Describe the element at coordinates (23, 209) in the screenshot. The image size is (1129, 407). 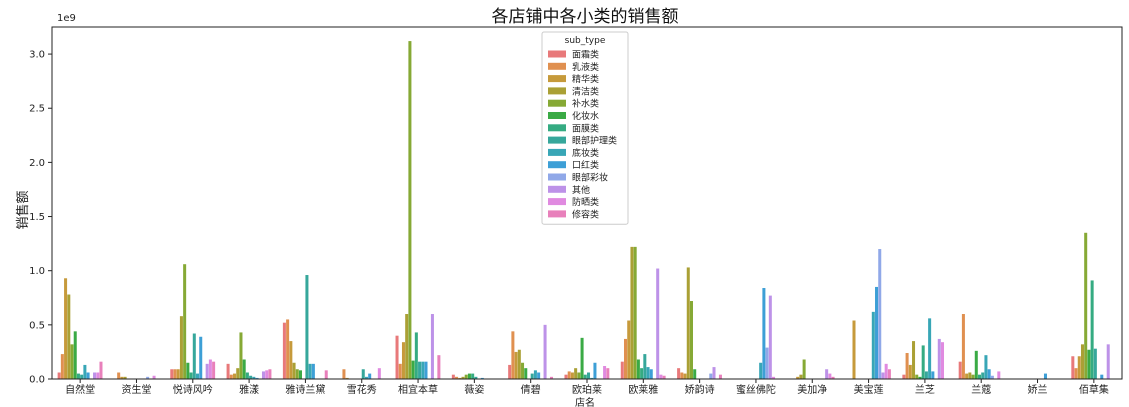
I see `y-axis-label: 销售额` at that location.